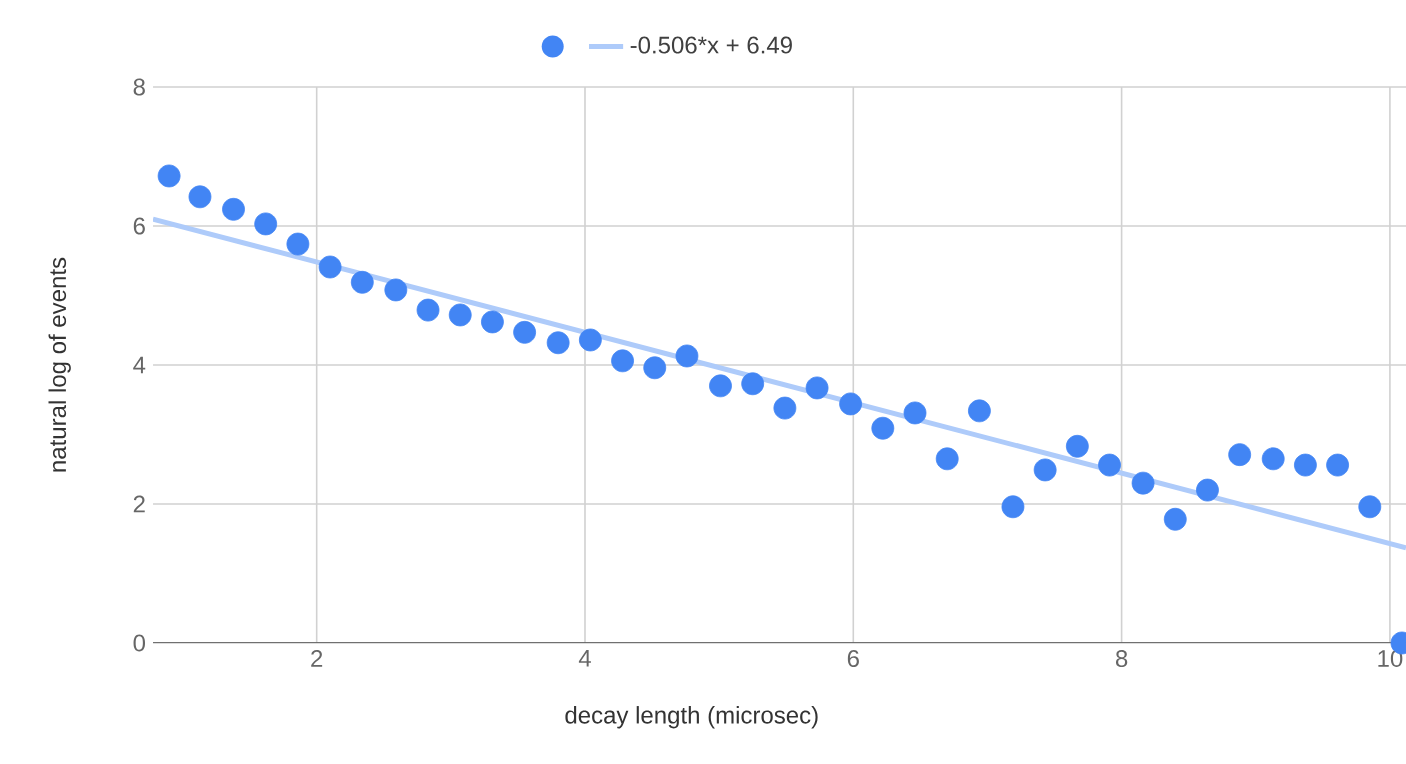 The image size is (1406, 764). Describe the element at coordinates (139, 504) in the screenshot. I see `y-tick-label: 2` at that location.